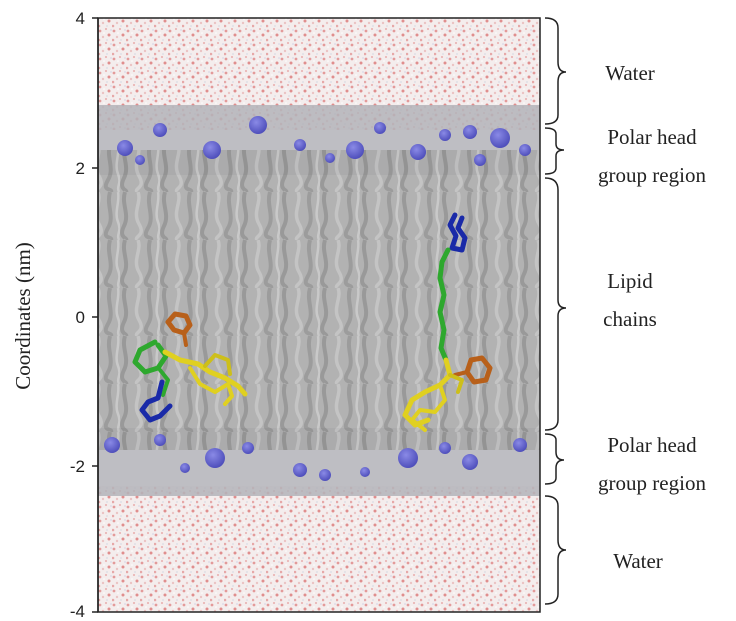 The image size is (736, 621). I want to click on brace-water-bottom, so click(555, 550).